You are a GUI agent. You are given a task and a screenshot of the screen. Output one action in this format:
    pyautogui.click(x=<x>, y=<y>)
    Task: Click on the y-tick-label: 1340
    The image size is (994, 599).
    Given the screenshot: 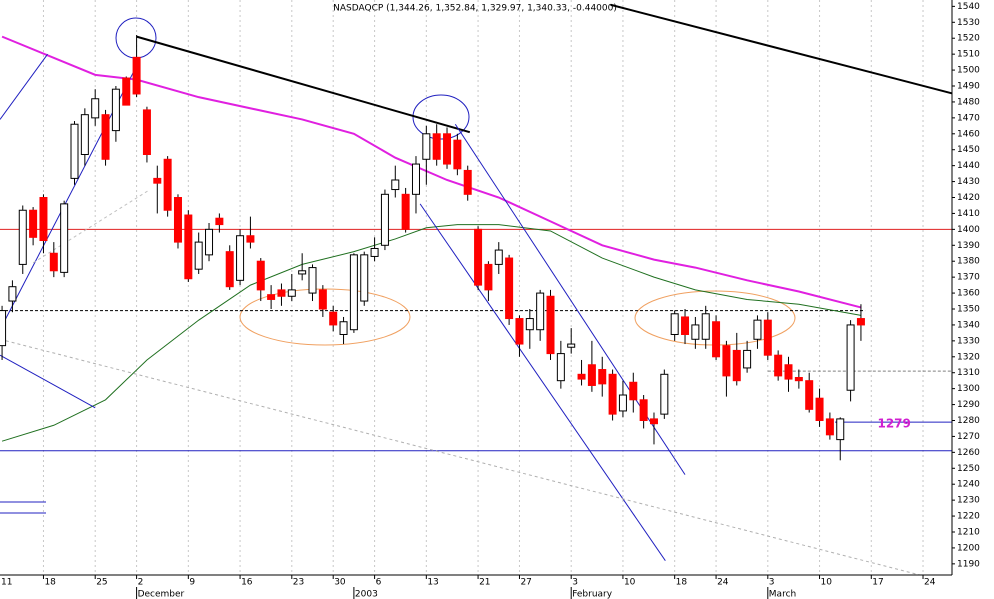 What is the action you would take?
    pyautogui.click(x=968, y=325)
    